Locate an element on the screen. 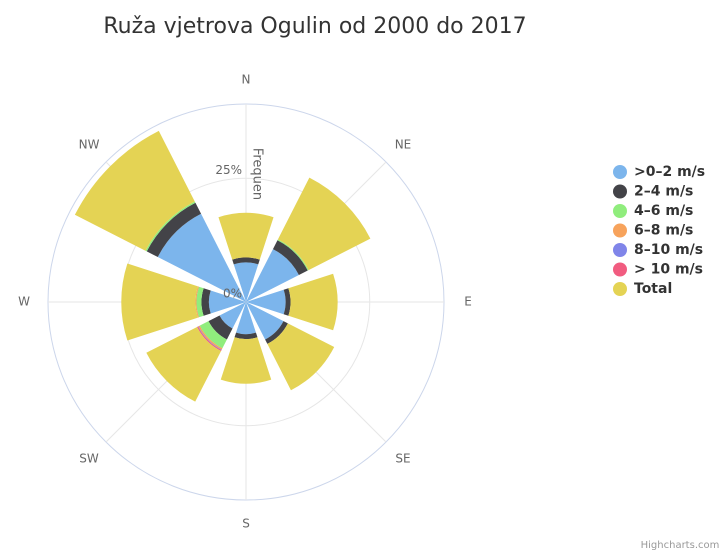 This screenshot has width=728, height=554. legend-label: >0–2 m/s is located at coordinates (669, 172).